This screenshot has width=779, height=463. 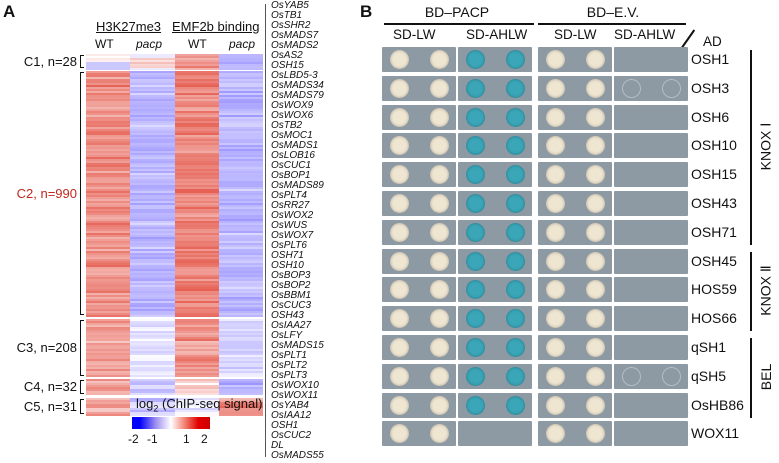 I want to click on gene-label: OsYAB4, so click(x=290, y=405).